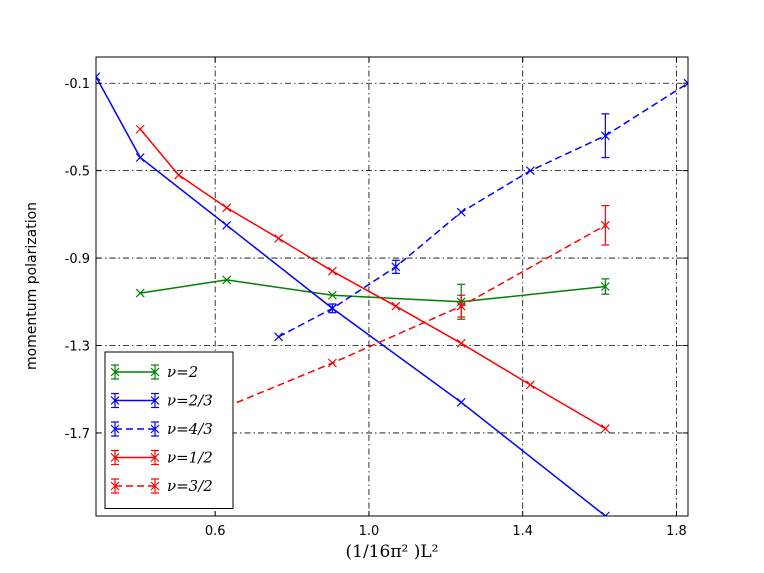 This screenshot has height=573, width=764. Describe the element at coordinates (190, 486) in the screenshot. I see `legend-label: ν=3/2` at that location.